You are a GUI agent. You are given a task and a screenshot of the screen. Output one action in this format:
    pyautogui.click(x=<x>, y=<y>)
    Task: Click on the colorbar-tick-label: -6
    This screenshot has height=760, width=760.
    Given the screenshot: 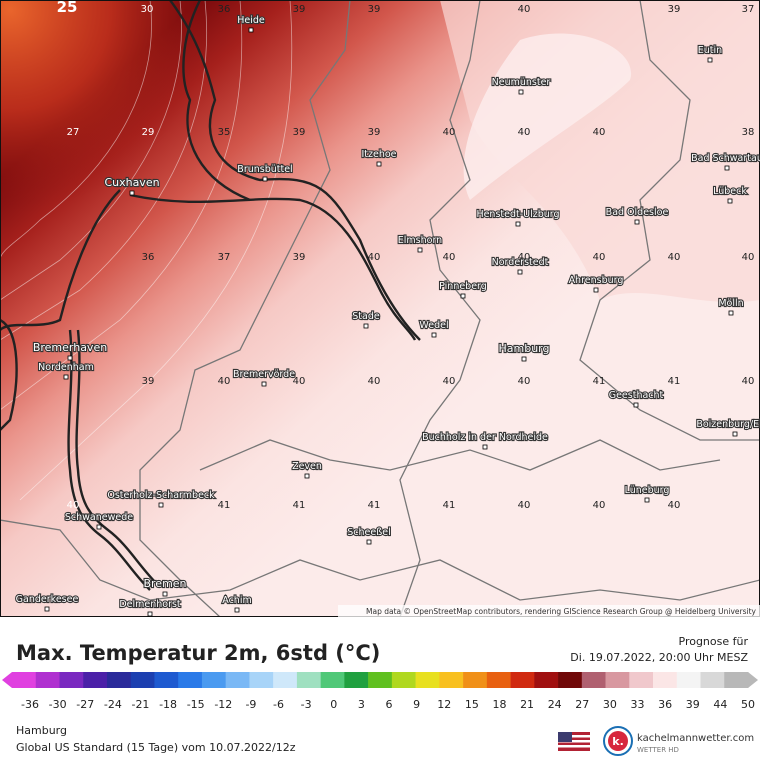 What is the action you would take?
    pyautogui.click(x=278, y=704)
    